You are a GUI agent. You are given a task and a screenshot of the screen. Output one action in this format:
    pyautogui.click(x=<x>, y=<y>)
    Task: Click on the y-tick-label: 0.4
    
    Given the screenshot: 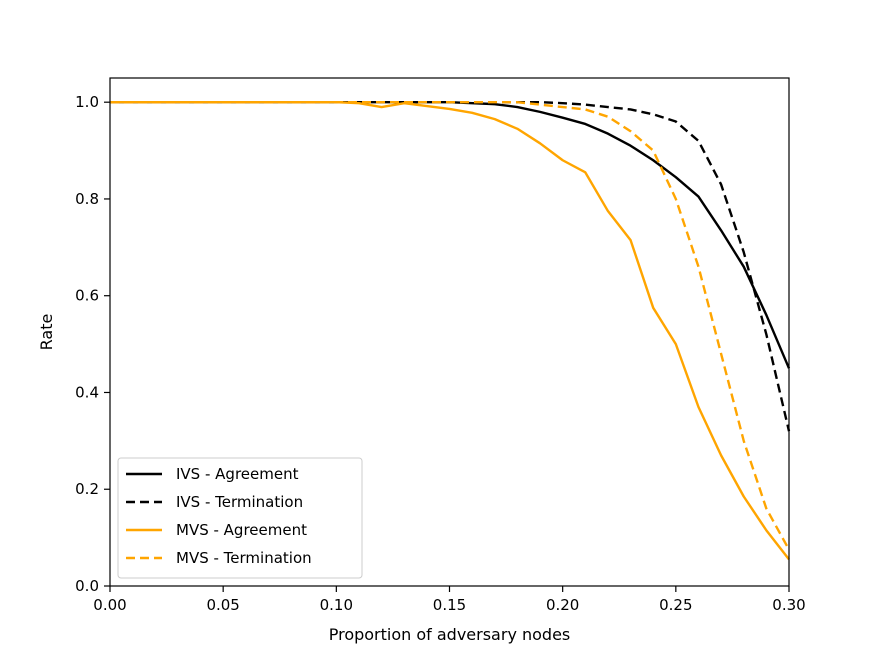 What is the action you would take?
    pyautogui.click(x=87, y=392)
    